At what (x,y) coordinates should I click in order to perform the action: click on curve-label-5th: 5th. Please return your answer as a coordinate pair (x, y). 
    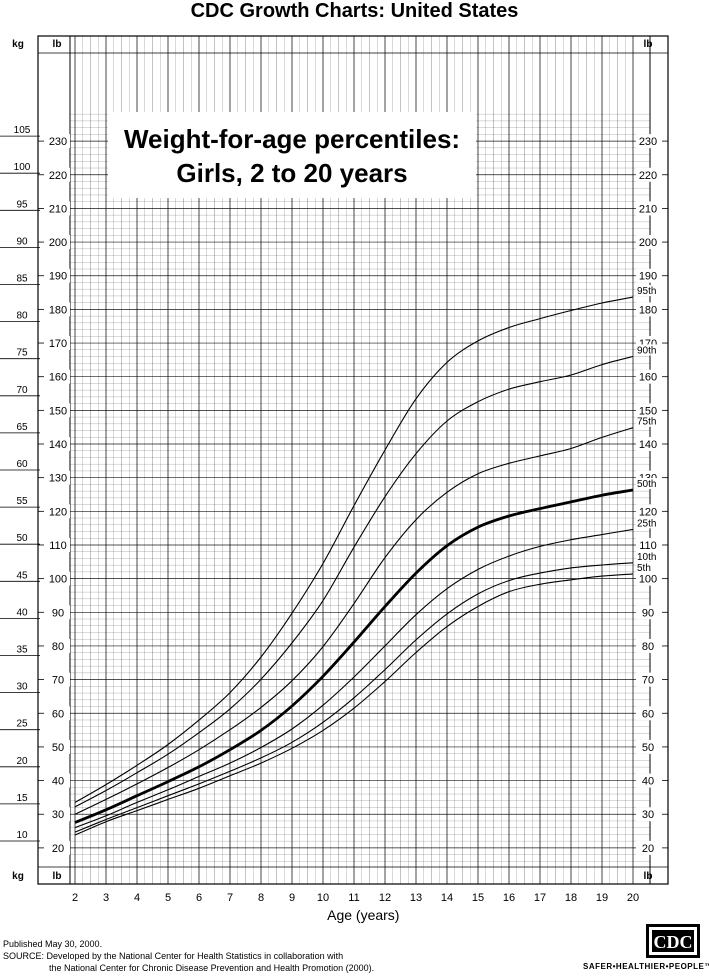
    Looking at the image, I should click on (644, 568).